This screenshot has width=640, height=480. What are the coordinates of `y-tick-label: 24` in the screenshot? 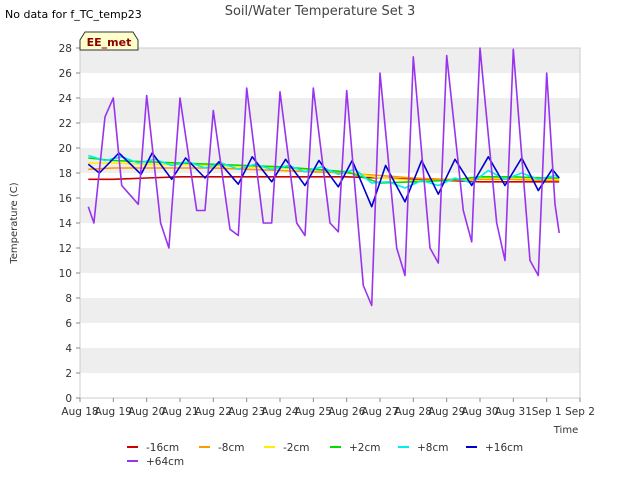 It's located at (66, 99).